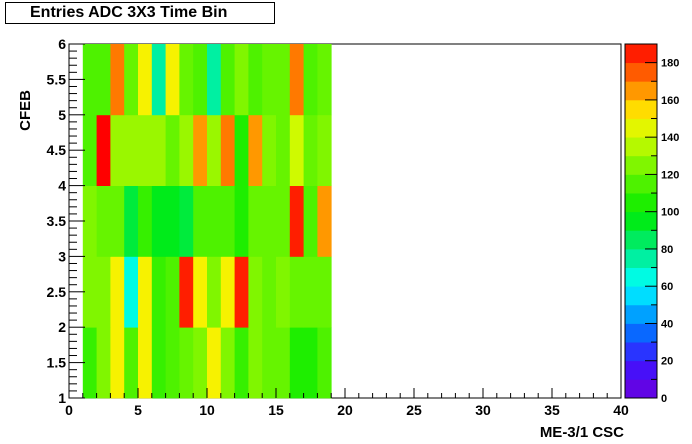  What do you see at coordinates (670, 175) in the screenshot?
I see `color-scale-label: 120` at bounding box center [670, 175].